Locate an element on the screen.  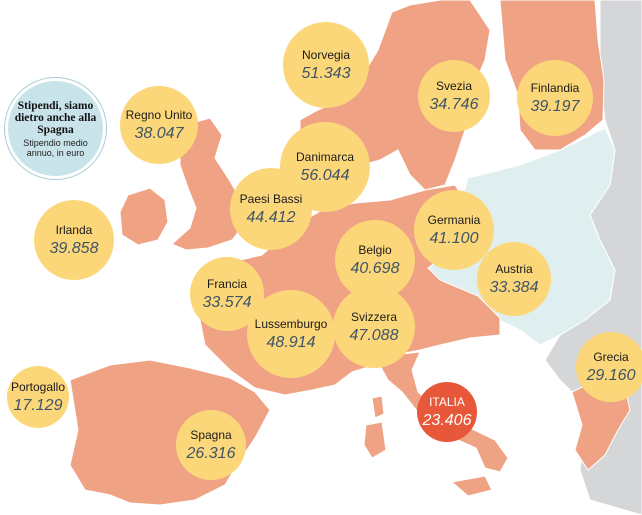
country-name: Portogallo is located at coordinates (38, 386).